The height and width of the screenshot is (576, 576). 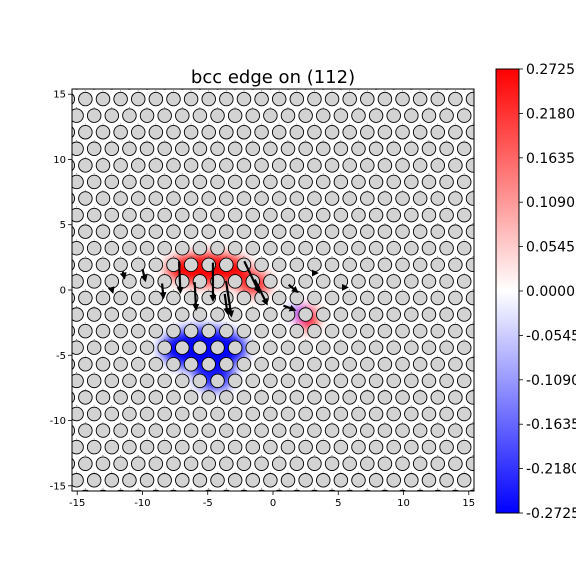 What do you see at coordinates (228, 289) in the screenshot?
I see `displacement-arrows` at bounding box center [228, 289].